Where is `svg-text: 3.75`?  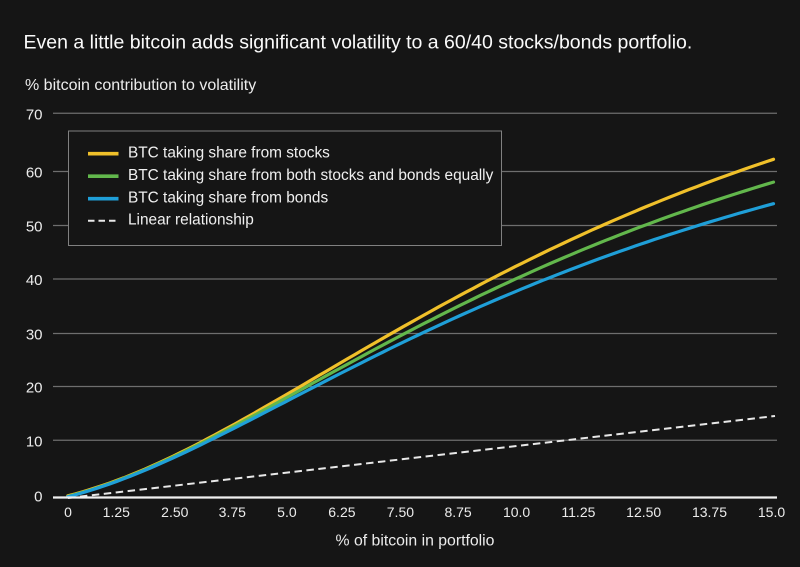
svg-text: 3.75 is located at coordinates (232, 512).